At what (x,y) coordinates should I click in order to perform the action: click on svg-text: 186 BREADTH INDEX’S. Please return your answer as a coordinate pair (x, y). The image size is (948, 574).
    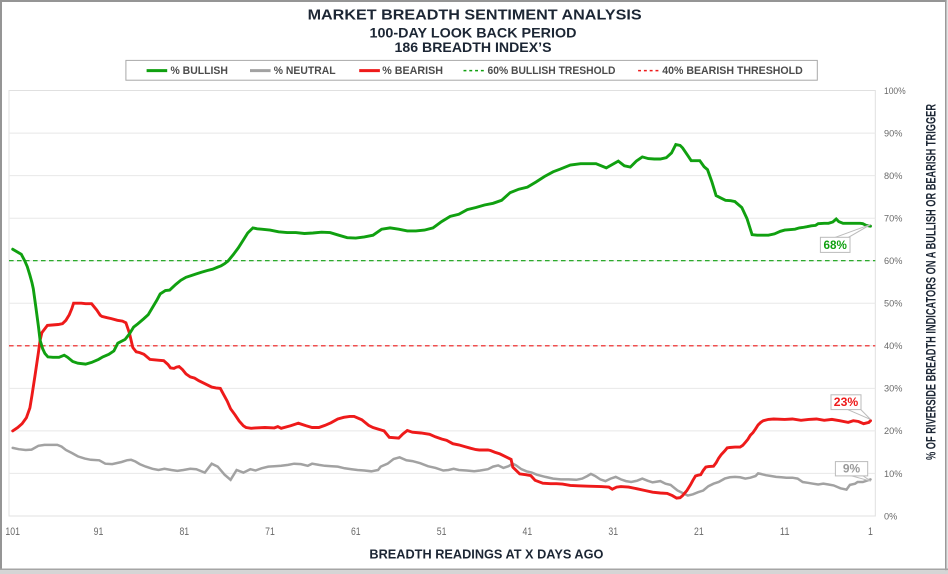
    Looking at the image, I should click on (473, 47).